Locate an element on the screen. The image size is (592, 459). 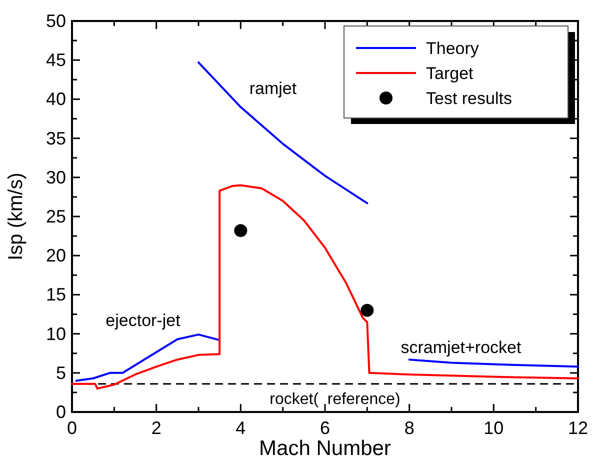
x-tick-label: 2 is located at coordinates (156, 428).